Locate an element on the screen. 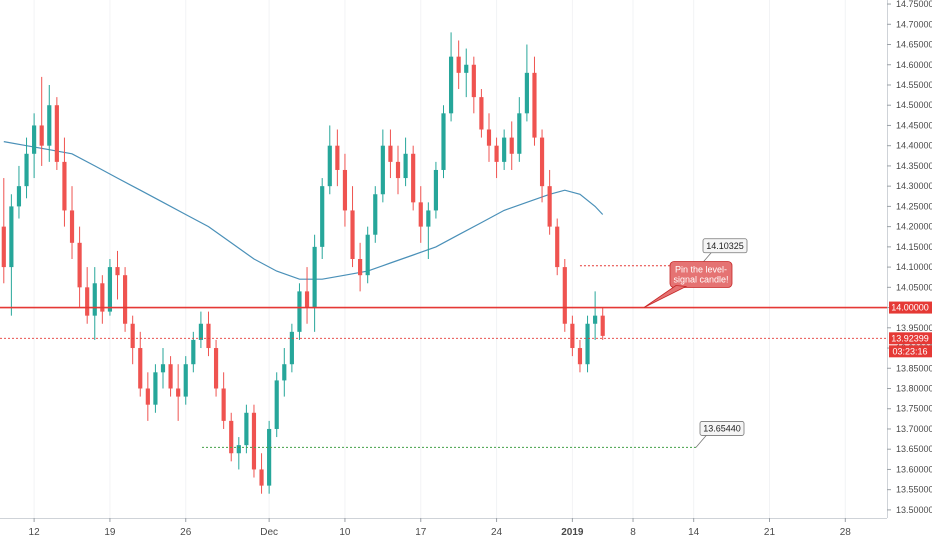 This screenshot has height=550, width=932. y-tick-label-6: 14.45000 is located at coordinates (914, 125).